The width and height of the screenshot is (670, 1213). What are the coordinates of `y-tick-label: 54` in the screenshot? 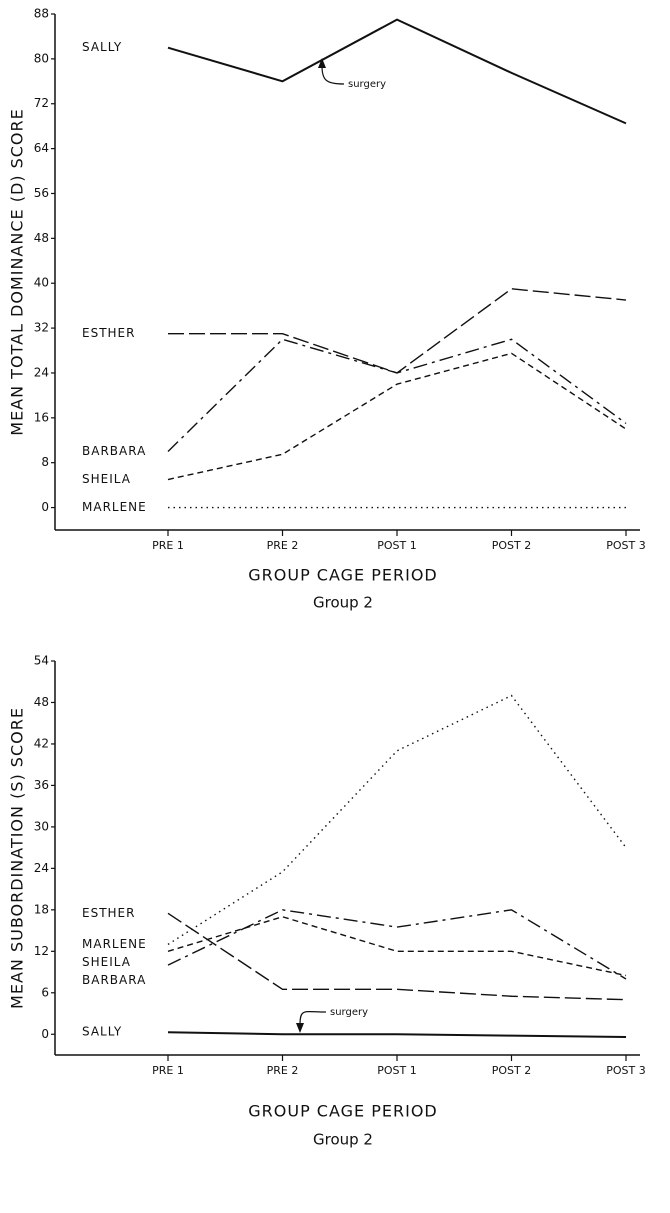 It's located at (41, 661).